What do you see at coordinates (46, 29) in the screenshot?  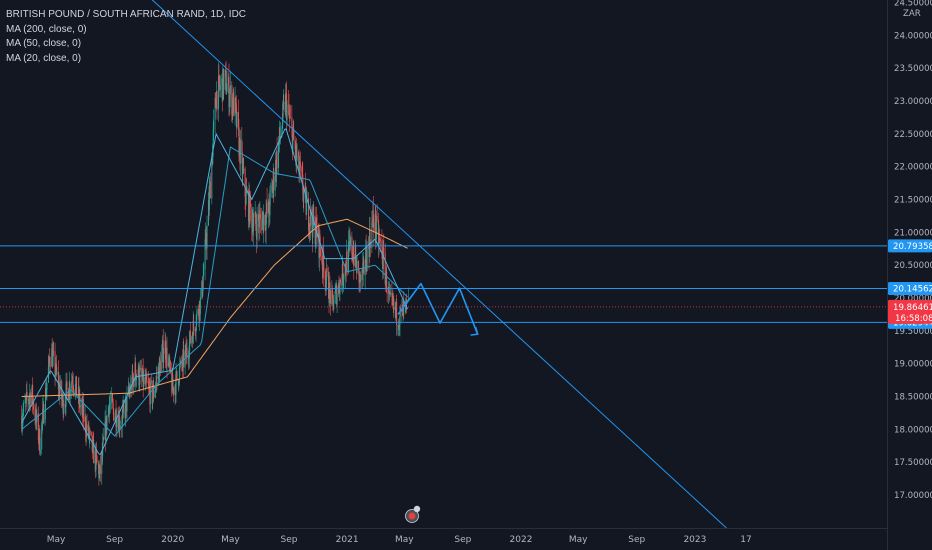 I see `ma200-legend: MA (200, close, 0)` at bounding box center [46, 29].